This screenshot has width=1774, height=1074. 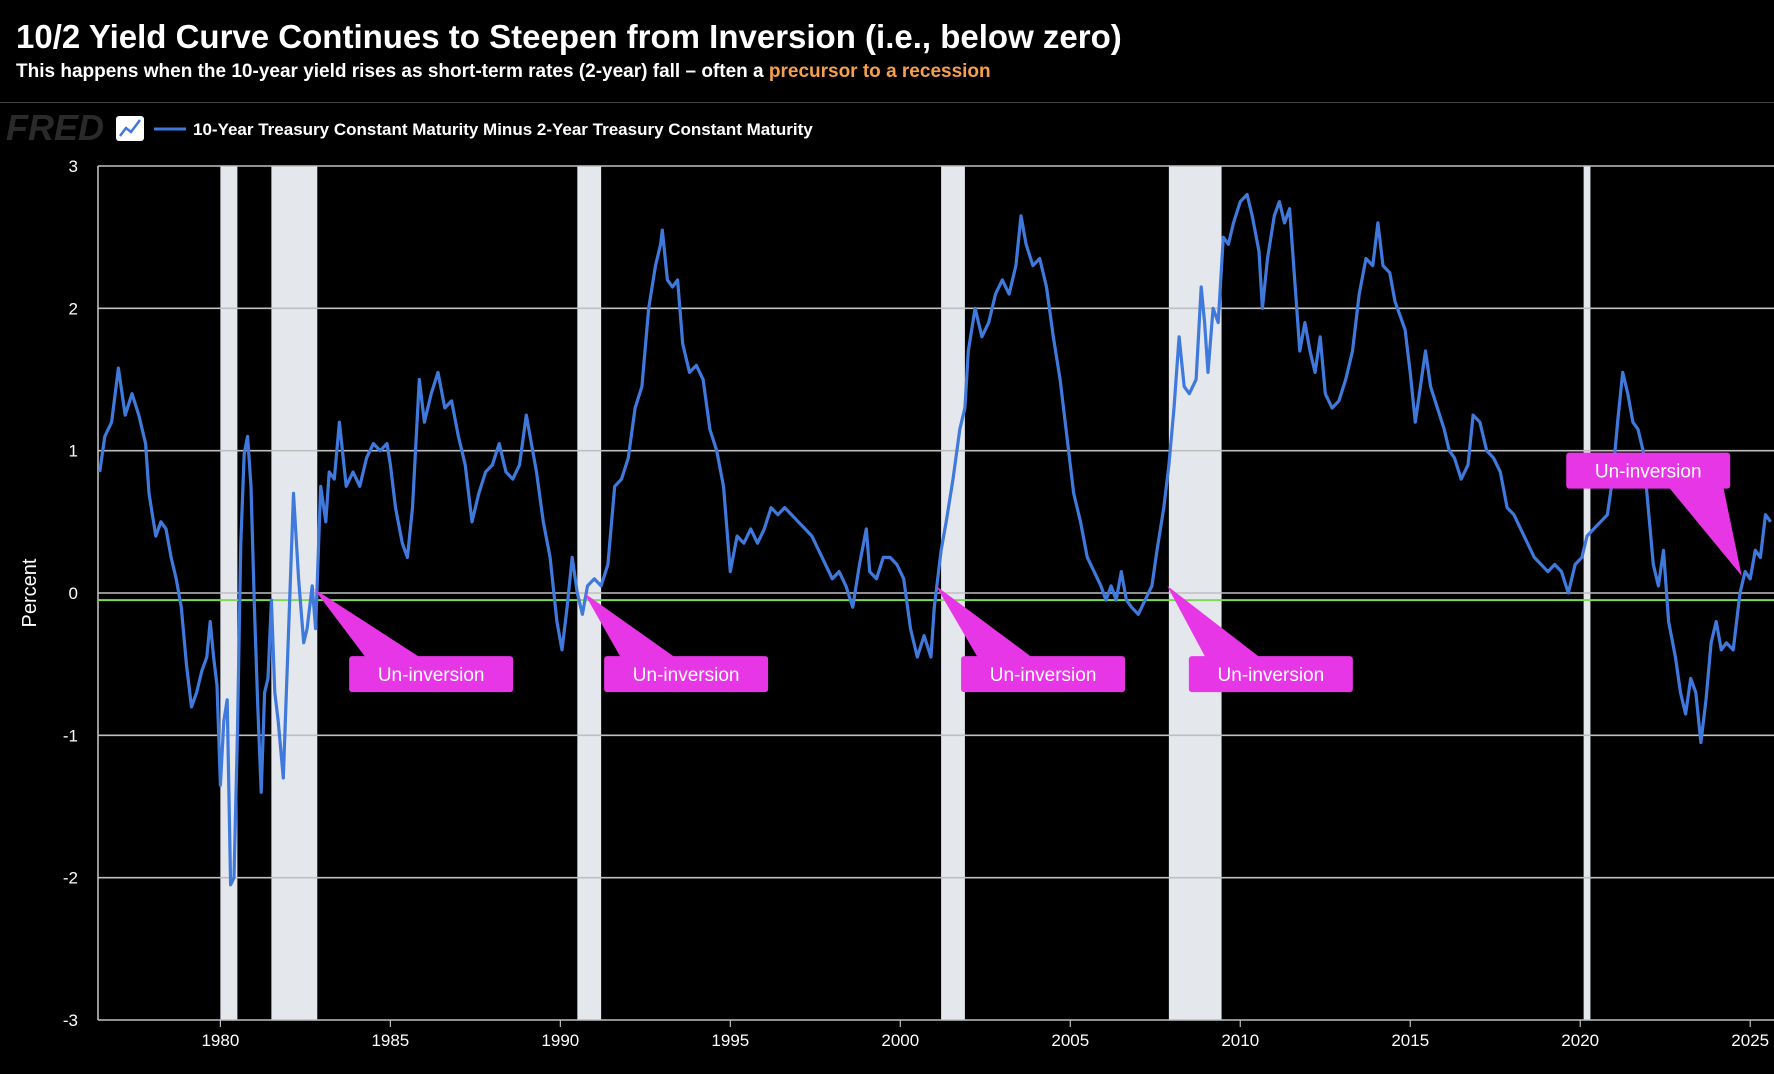 What do you see at coordinates (130, 128) in the screenshot?
I see `chart-icon` at bounding box center [130, 128].